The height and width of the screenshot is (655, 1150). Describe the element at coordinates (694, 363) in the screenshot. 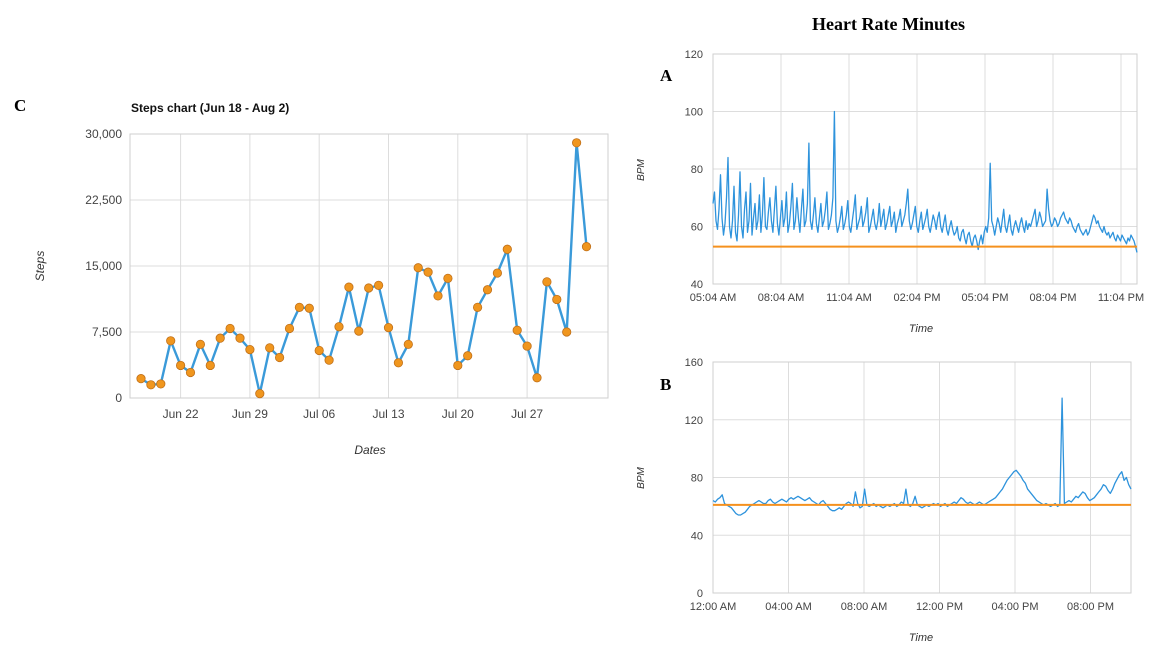

I see `hrb-y-tick-label: 160` at that location.